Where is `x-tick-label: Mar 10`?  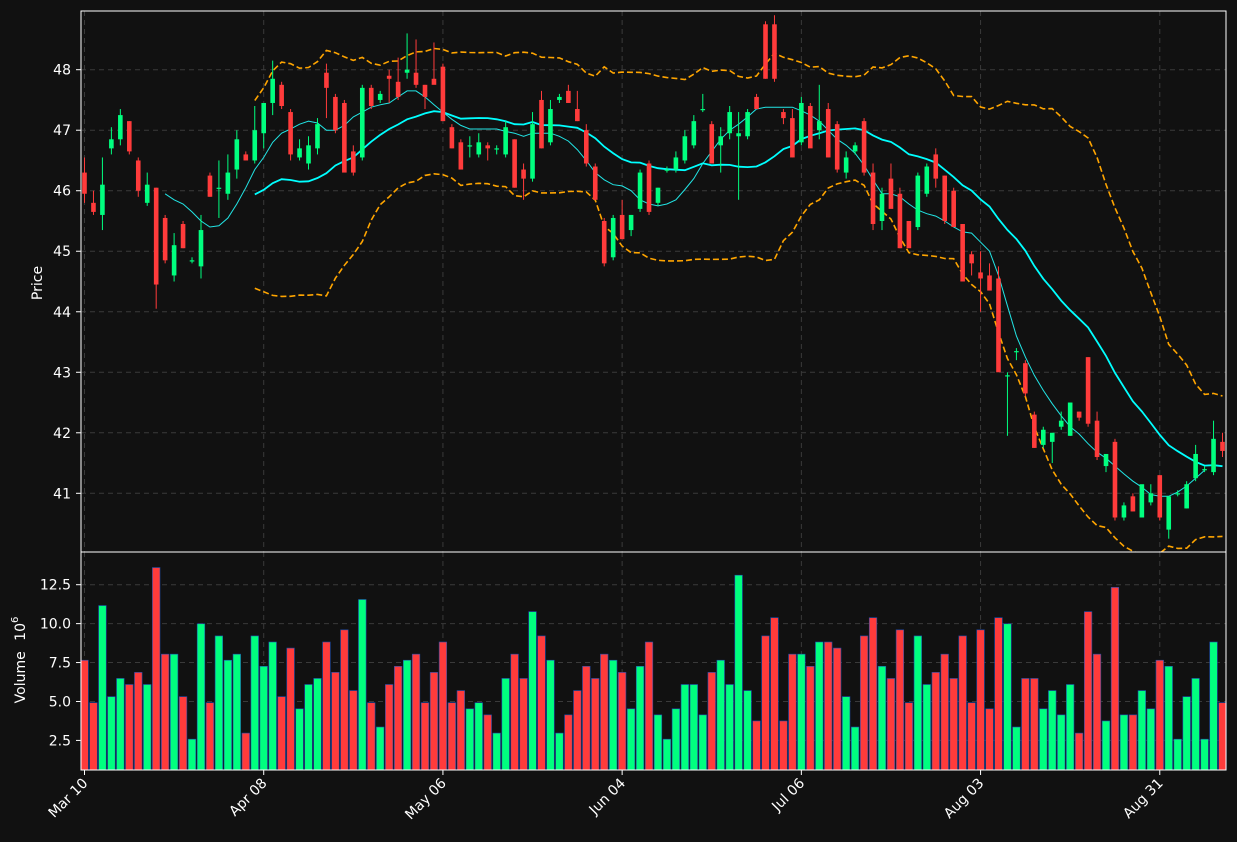
x-tick-label: Mar 10 is located at coordinates (69, 799).